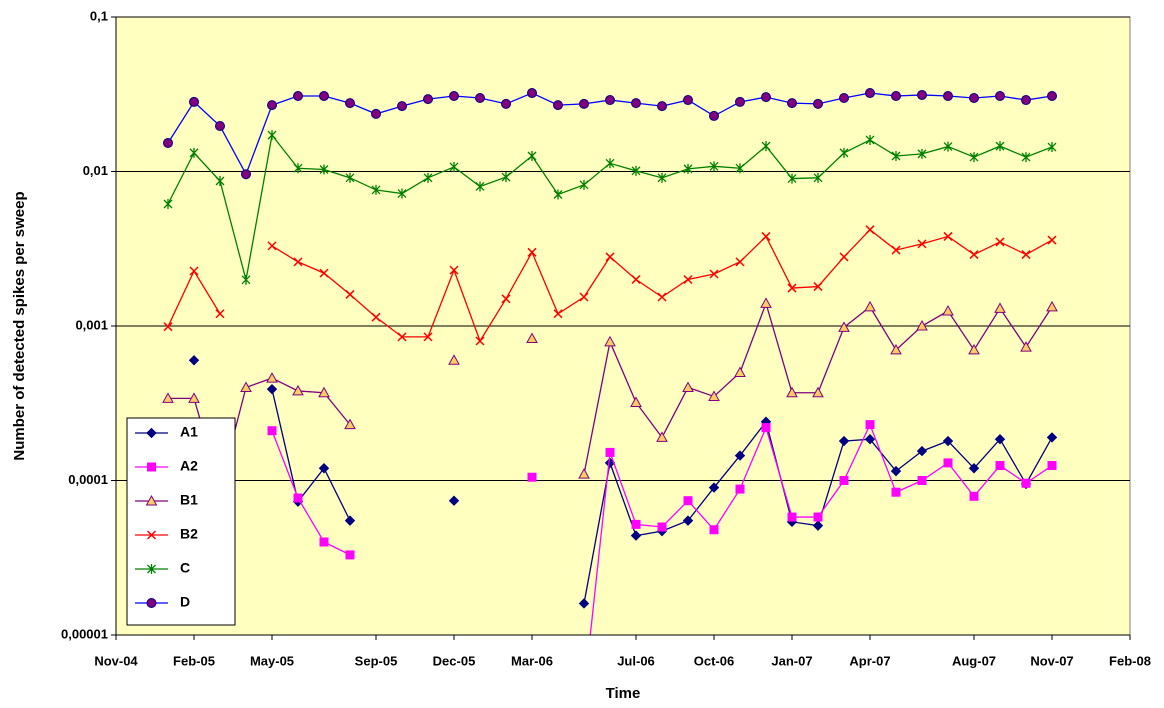 Image resolution: width=1164 pixels, height=708 pixels. I want to click on legend: A1 A2 B1 B2 C D, so click(181, 521).